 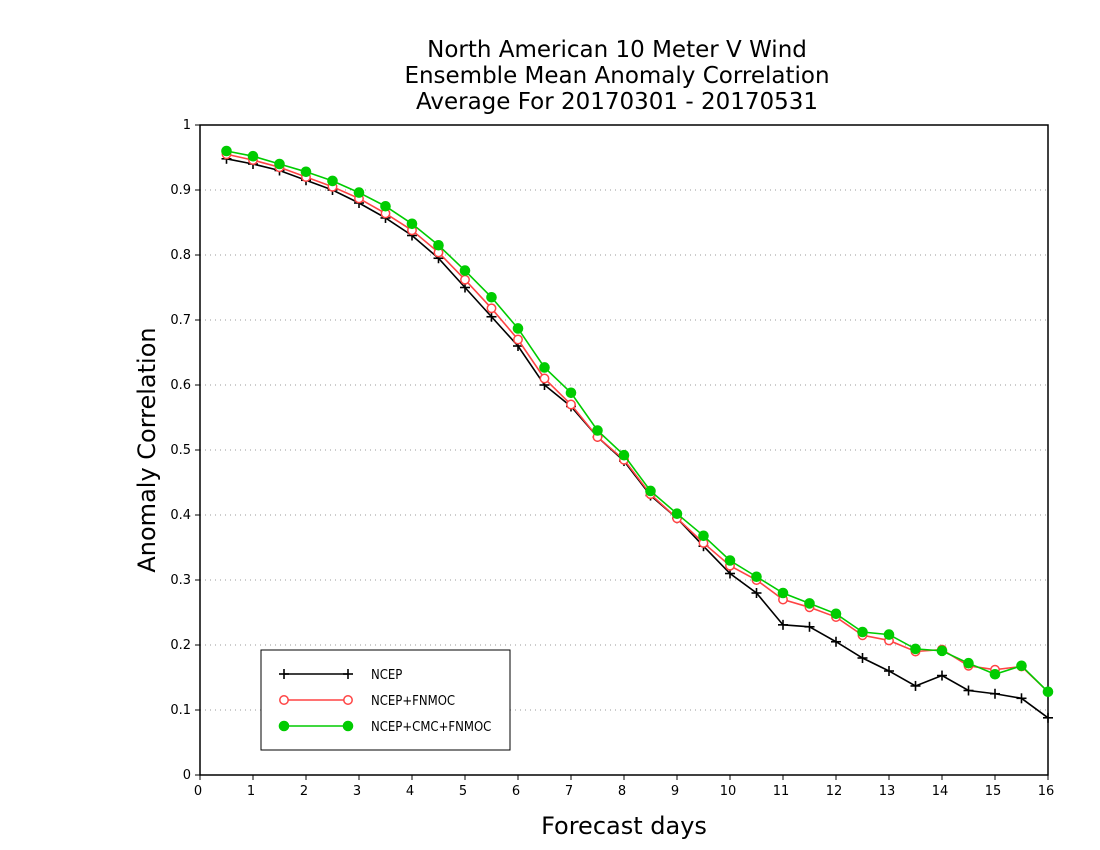 I want to click on legend: NCEP NCEP+FNMOC NCEP+CMC+FNMOC, so click(x=385, y=700).